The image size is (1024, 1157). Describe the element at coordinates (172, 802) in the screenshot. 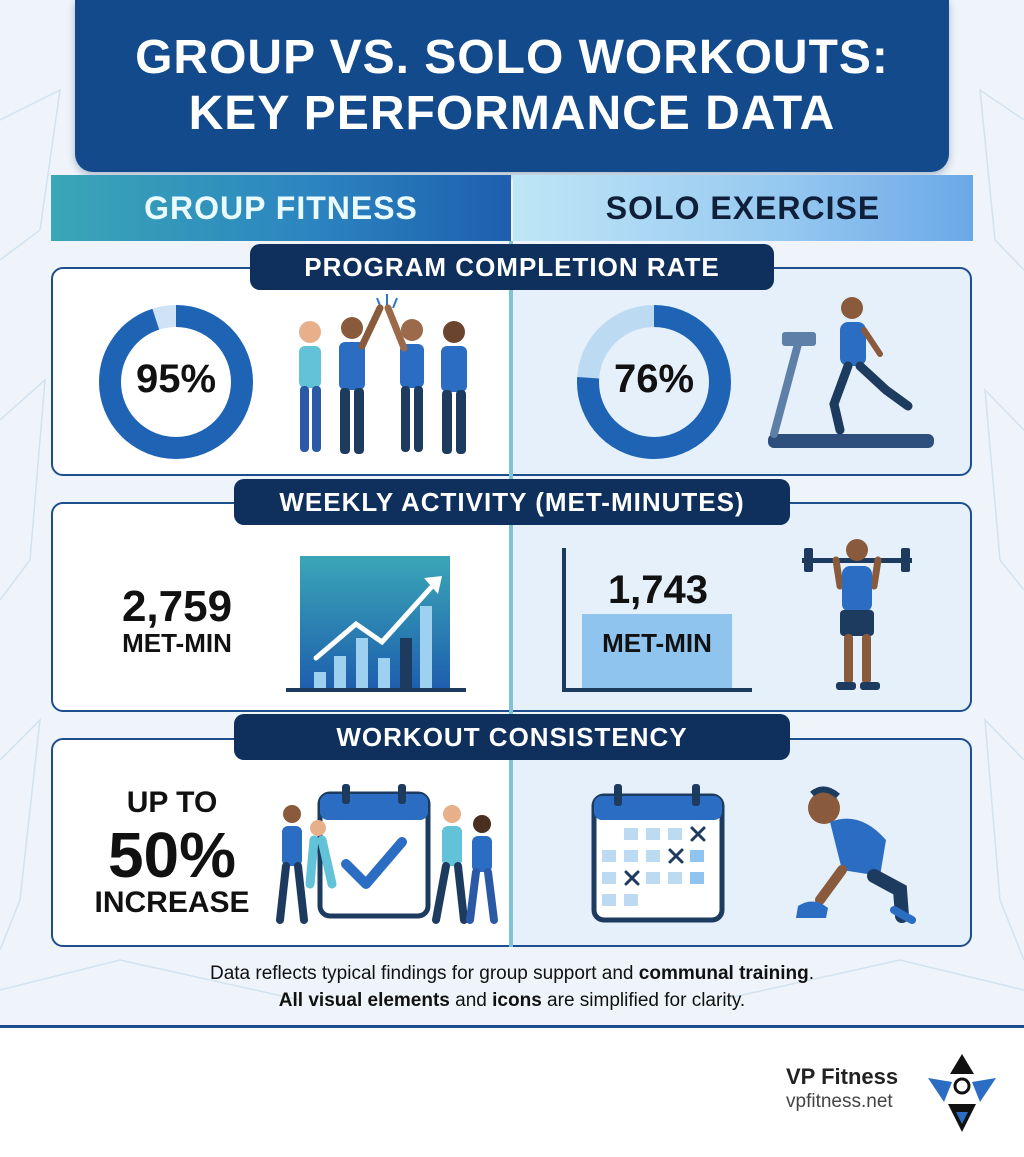

I see `consistency-line-1: UP TO` at that location.